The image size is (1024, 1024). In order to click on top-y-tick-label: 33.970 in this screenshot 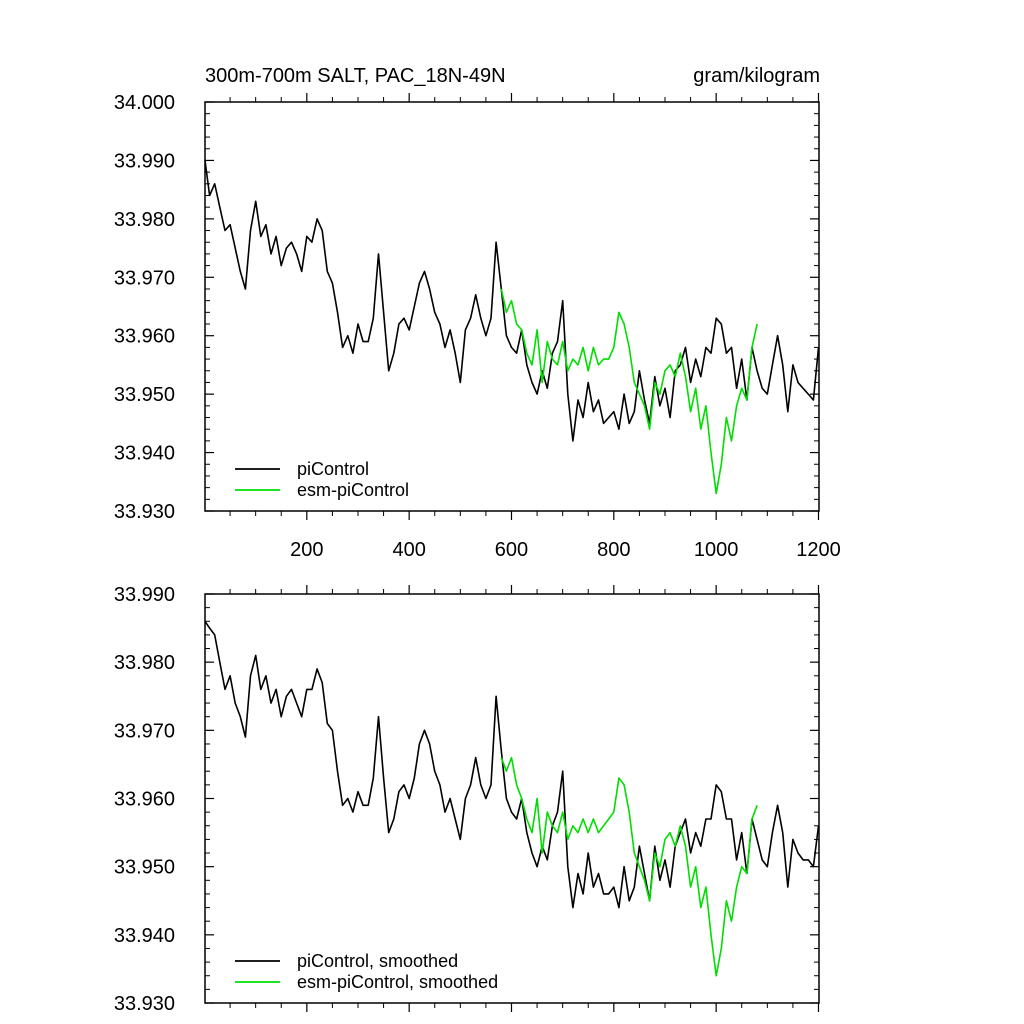, I will do `click(144, 278)`.